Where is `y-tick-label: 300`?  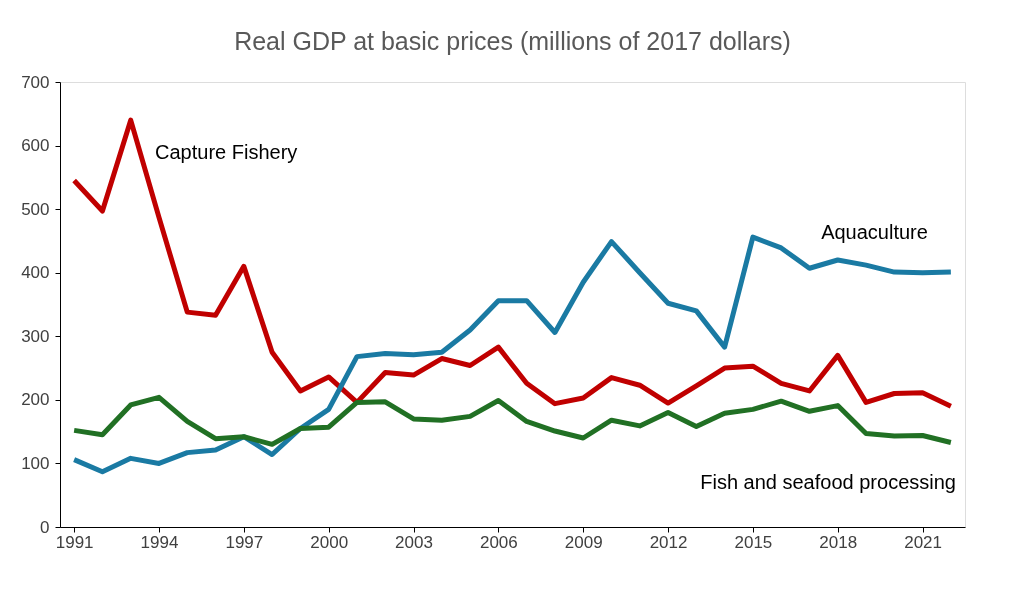
y-tick-label: 300 is located at coordinates (35, 336).